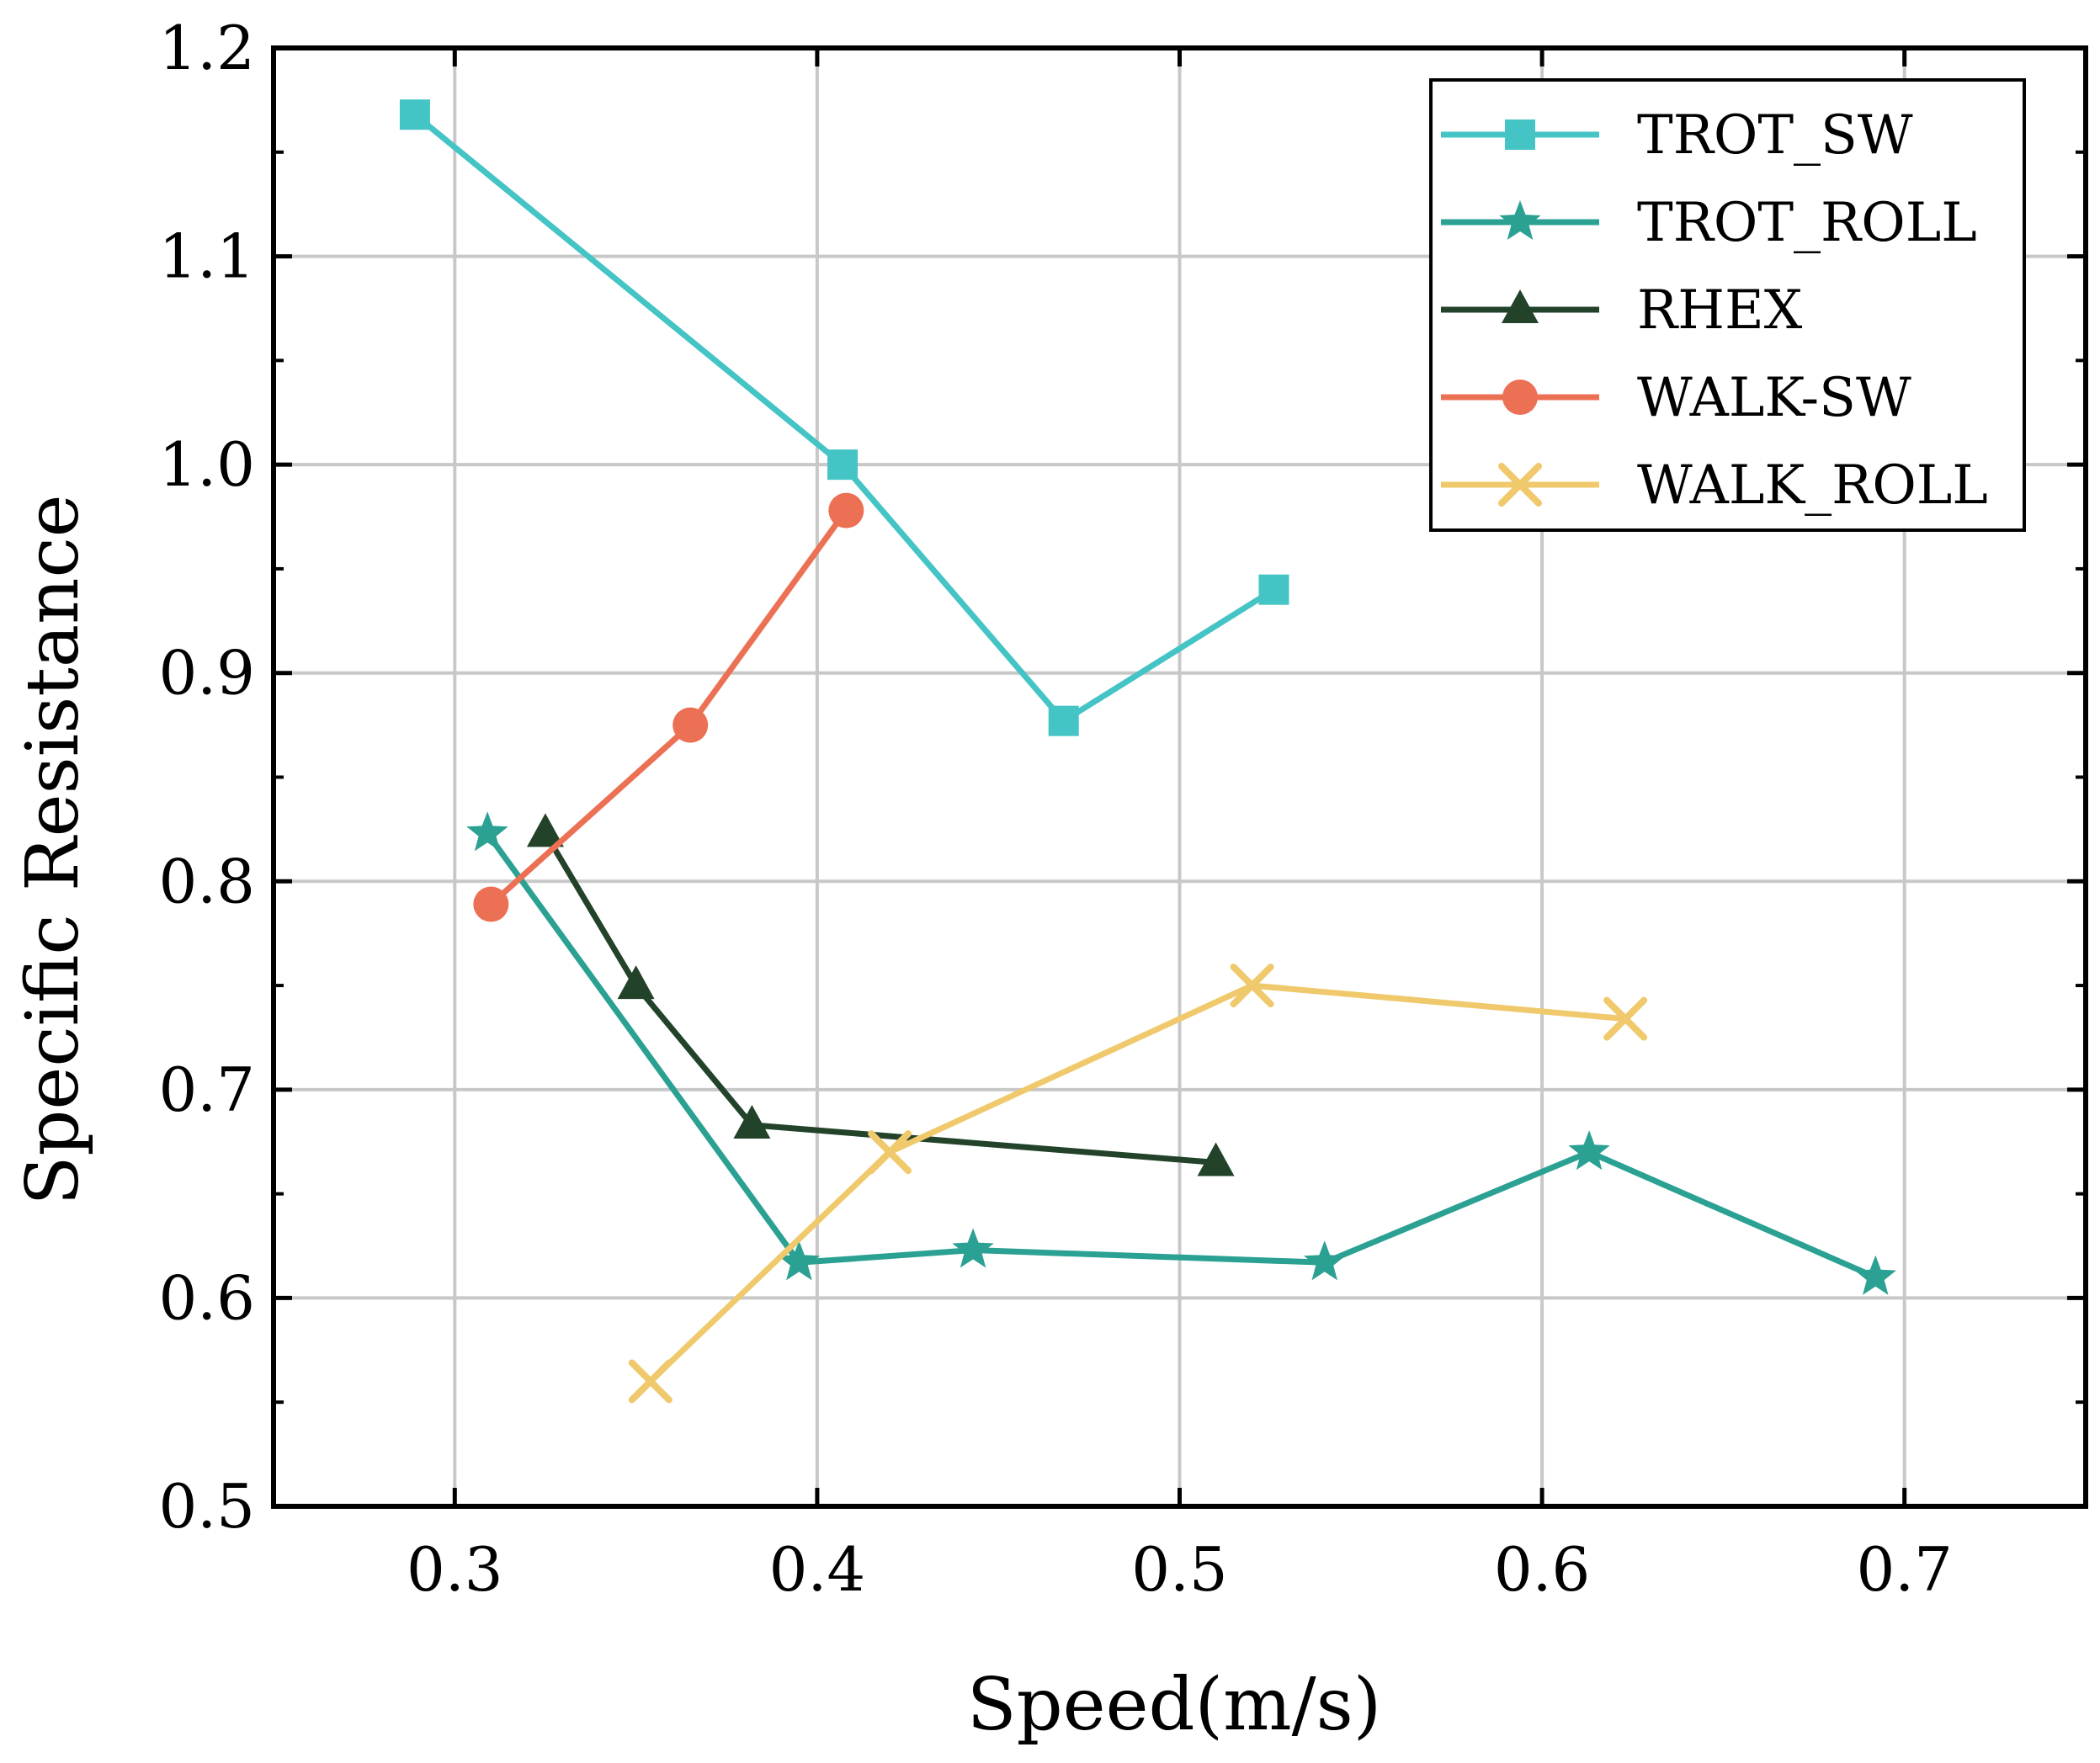  I want to click on y-tick-label: 0.9, so click(206, 673).